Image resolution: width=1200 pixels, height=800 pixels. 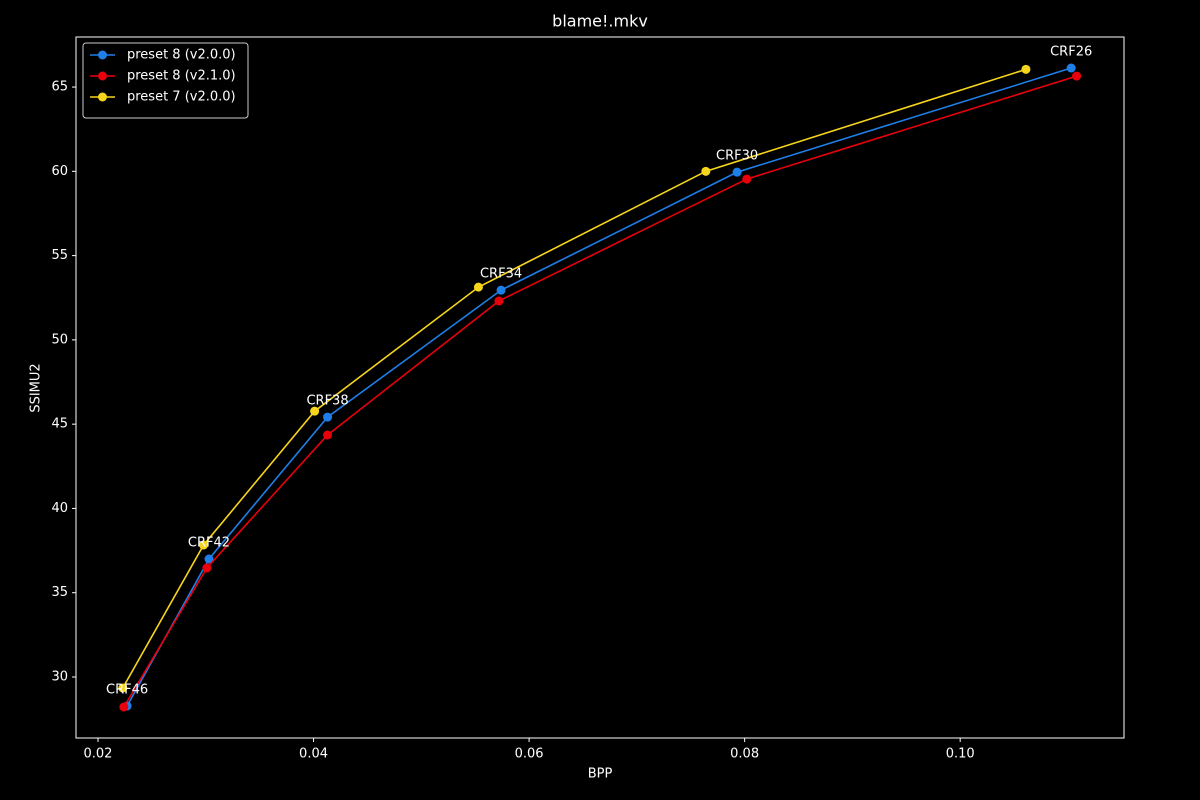 I want to click on legend-label: preset 8 (v2.1.0), so click(x=181, y=76).